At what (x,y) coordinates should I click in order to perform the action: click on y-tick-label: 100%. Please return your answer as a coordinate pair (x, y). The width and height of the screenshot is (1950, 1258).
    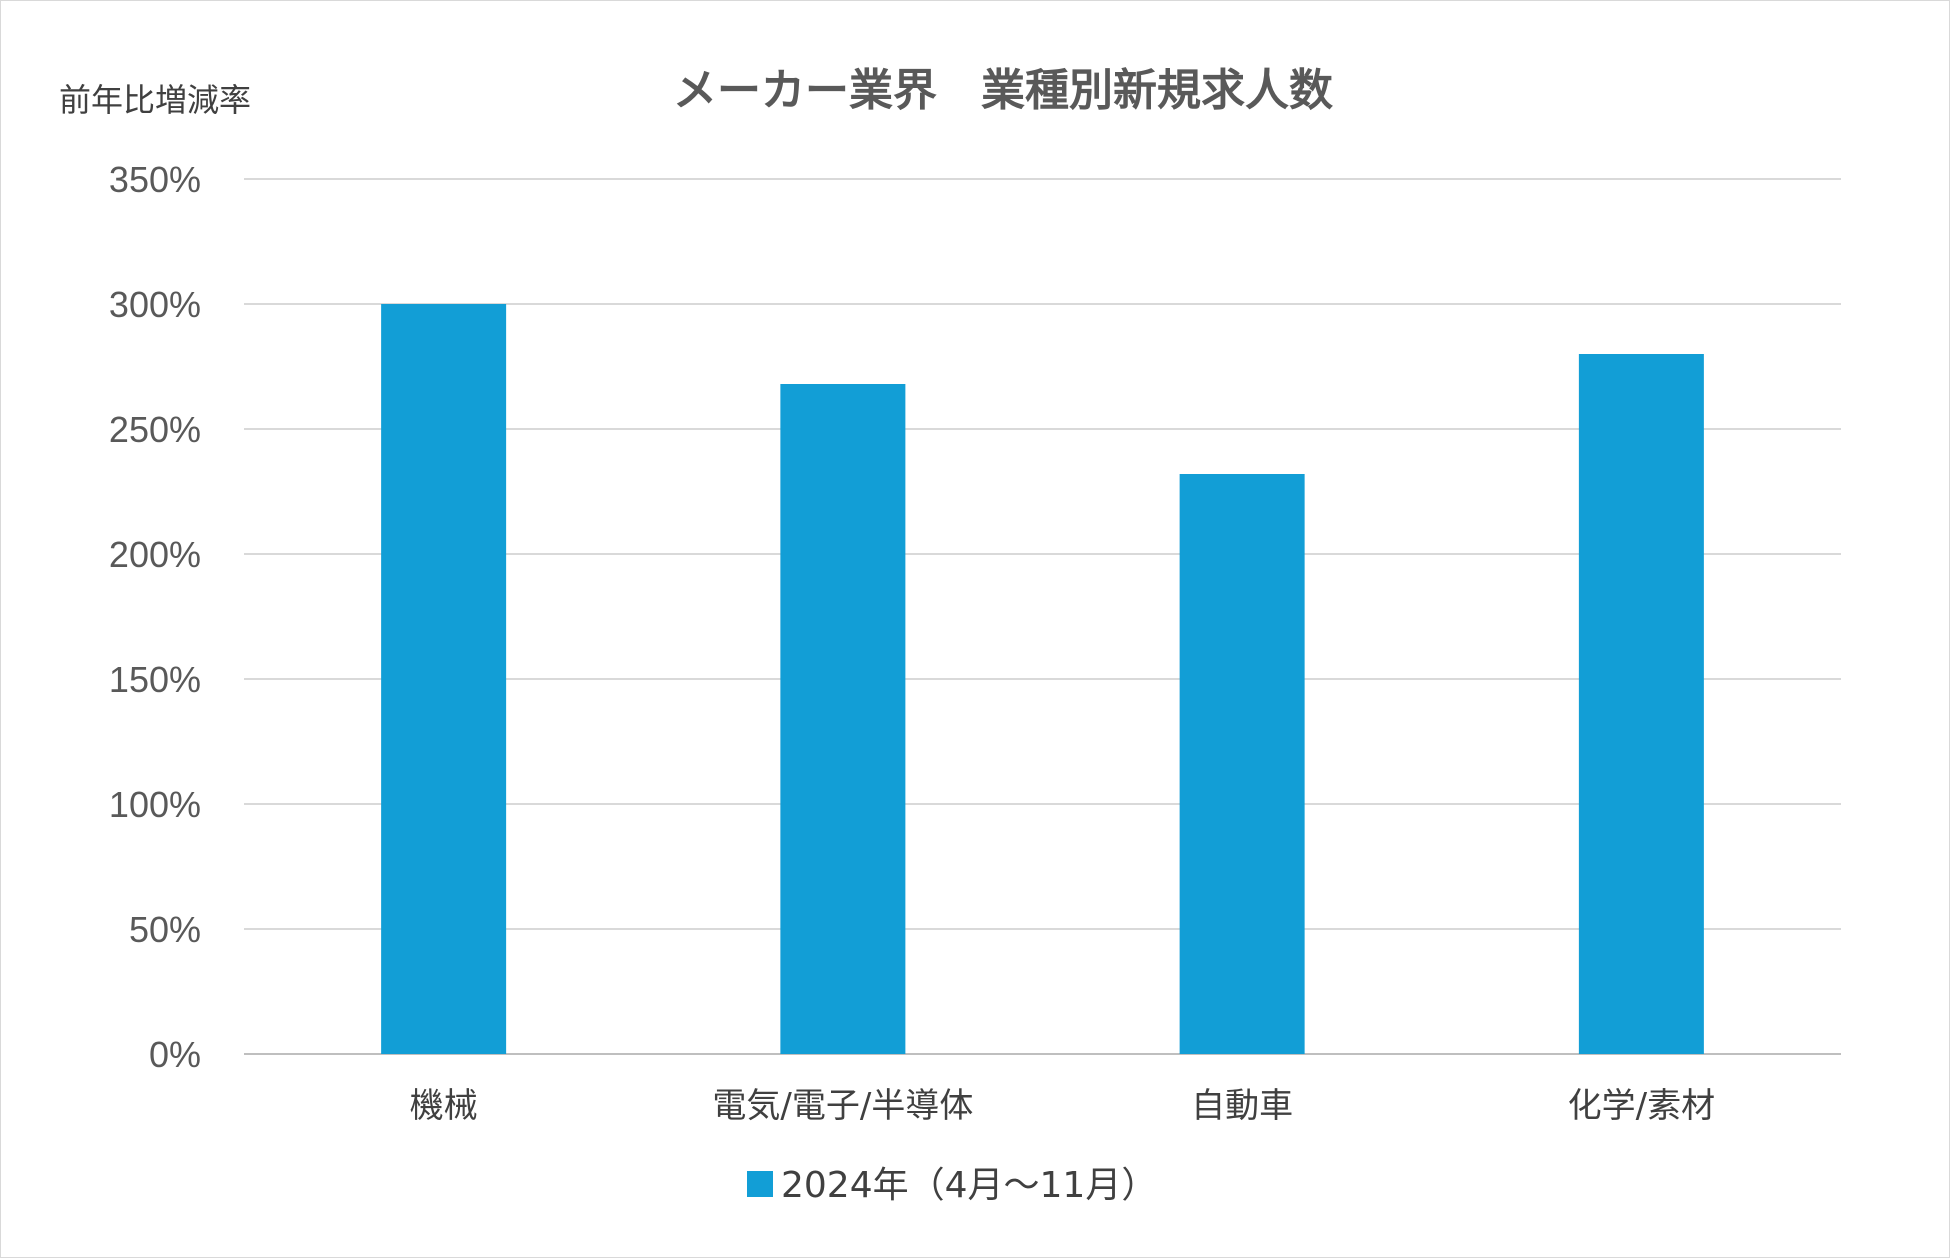
    Looking at the image, I should click on (155, 804).